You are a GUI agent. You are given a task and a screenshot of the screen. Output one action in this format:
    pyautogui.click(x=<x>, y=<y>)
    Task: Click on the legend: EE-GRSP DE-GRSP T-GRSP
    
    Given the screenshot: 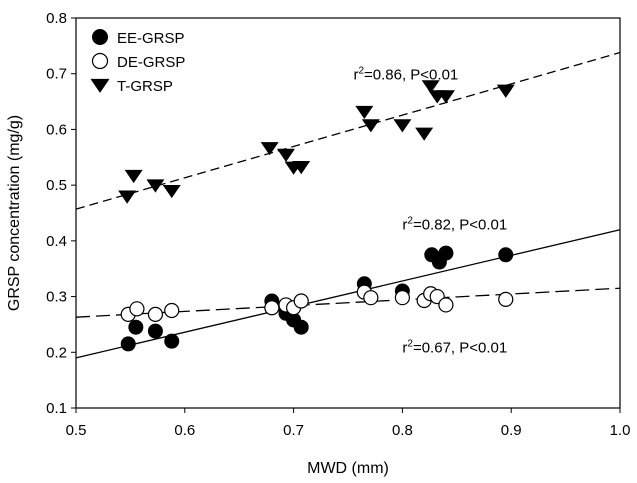 What is the action you would take?
    pyautogui.click(x=137, y=62)
    